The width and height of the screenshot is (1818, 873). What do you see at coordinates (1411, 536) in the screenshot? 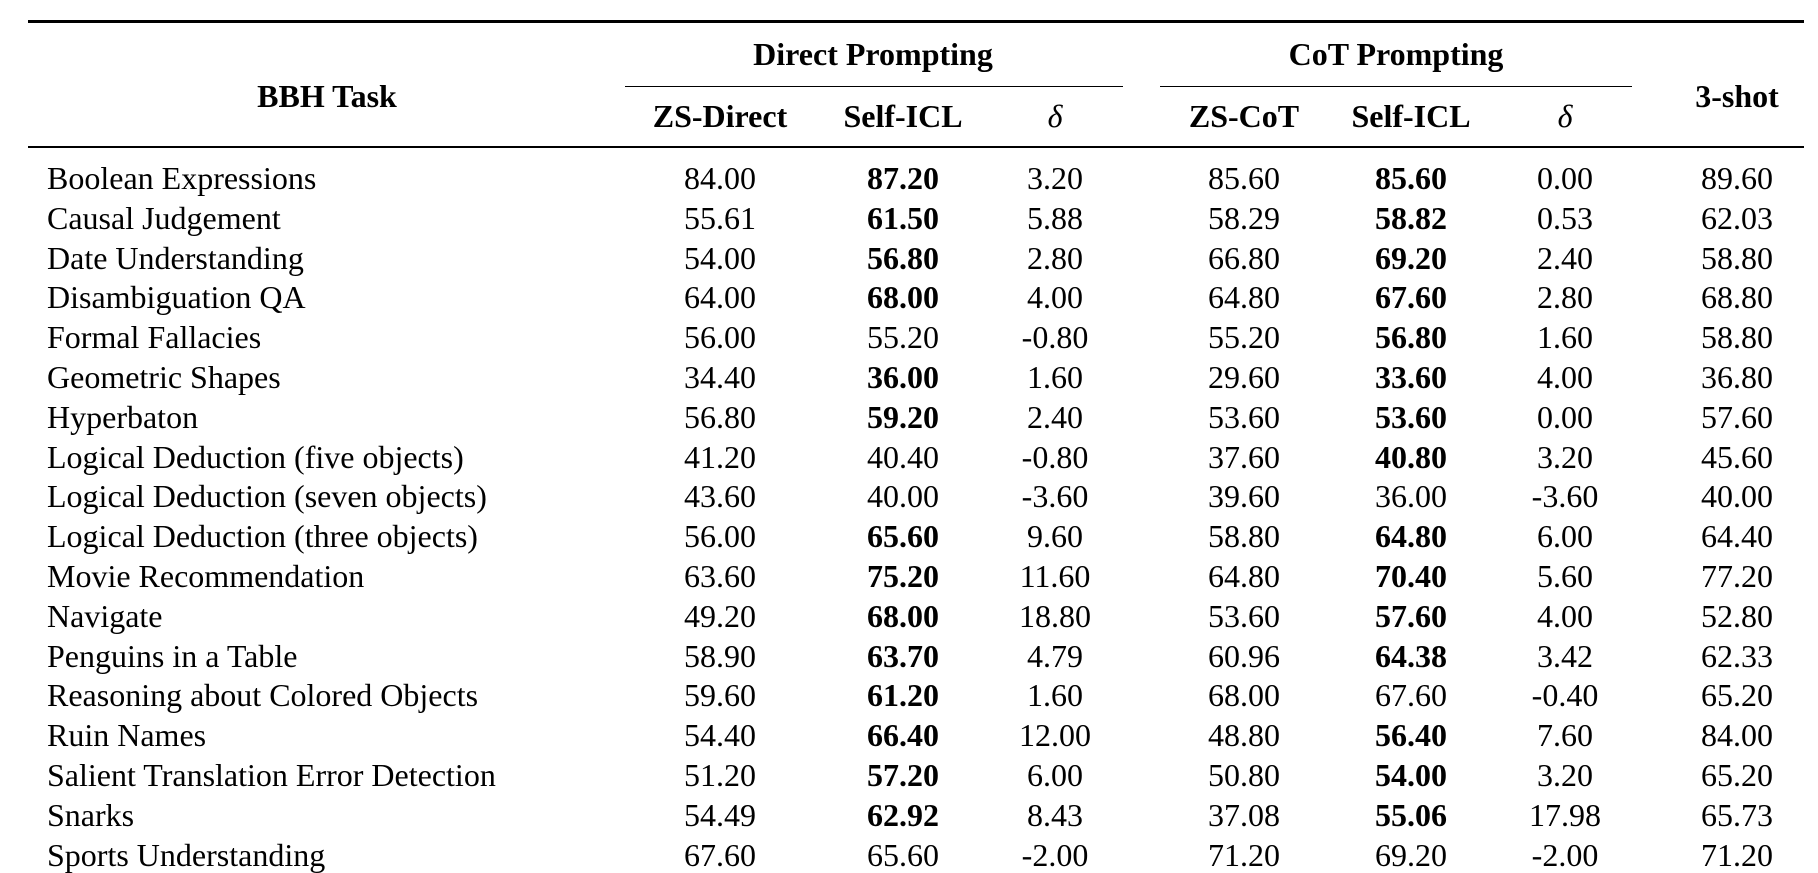
I see `self-icl-cot-cell: 64.80` at bounding box center [1411, 536].